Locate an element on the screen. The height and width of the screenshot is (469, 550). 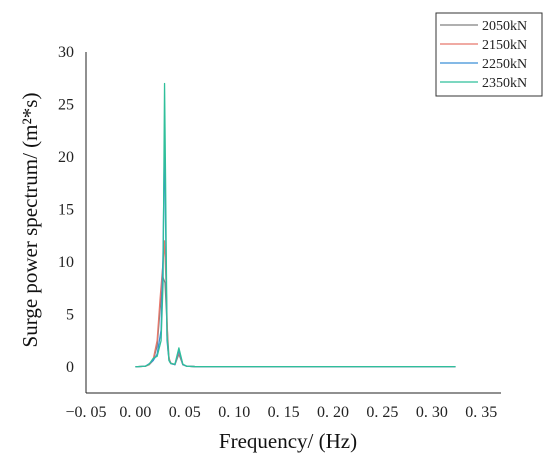
x-tick-label: 0. 20 is located at coordinates (333, 412).